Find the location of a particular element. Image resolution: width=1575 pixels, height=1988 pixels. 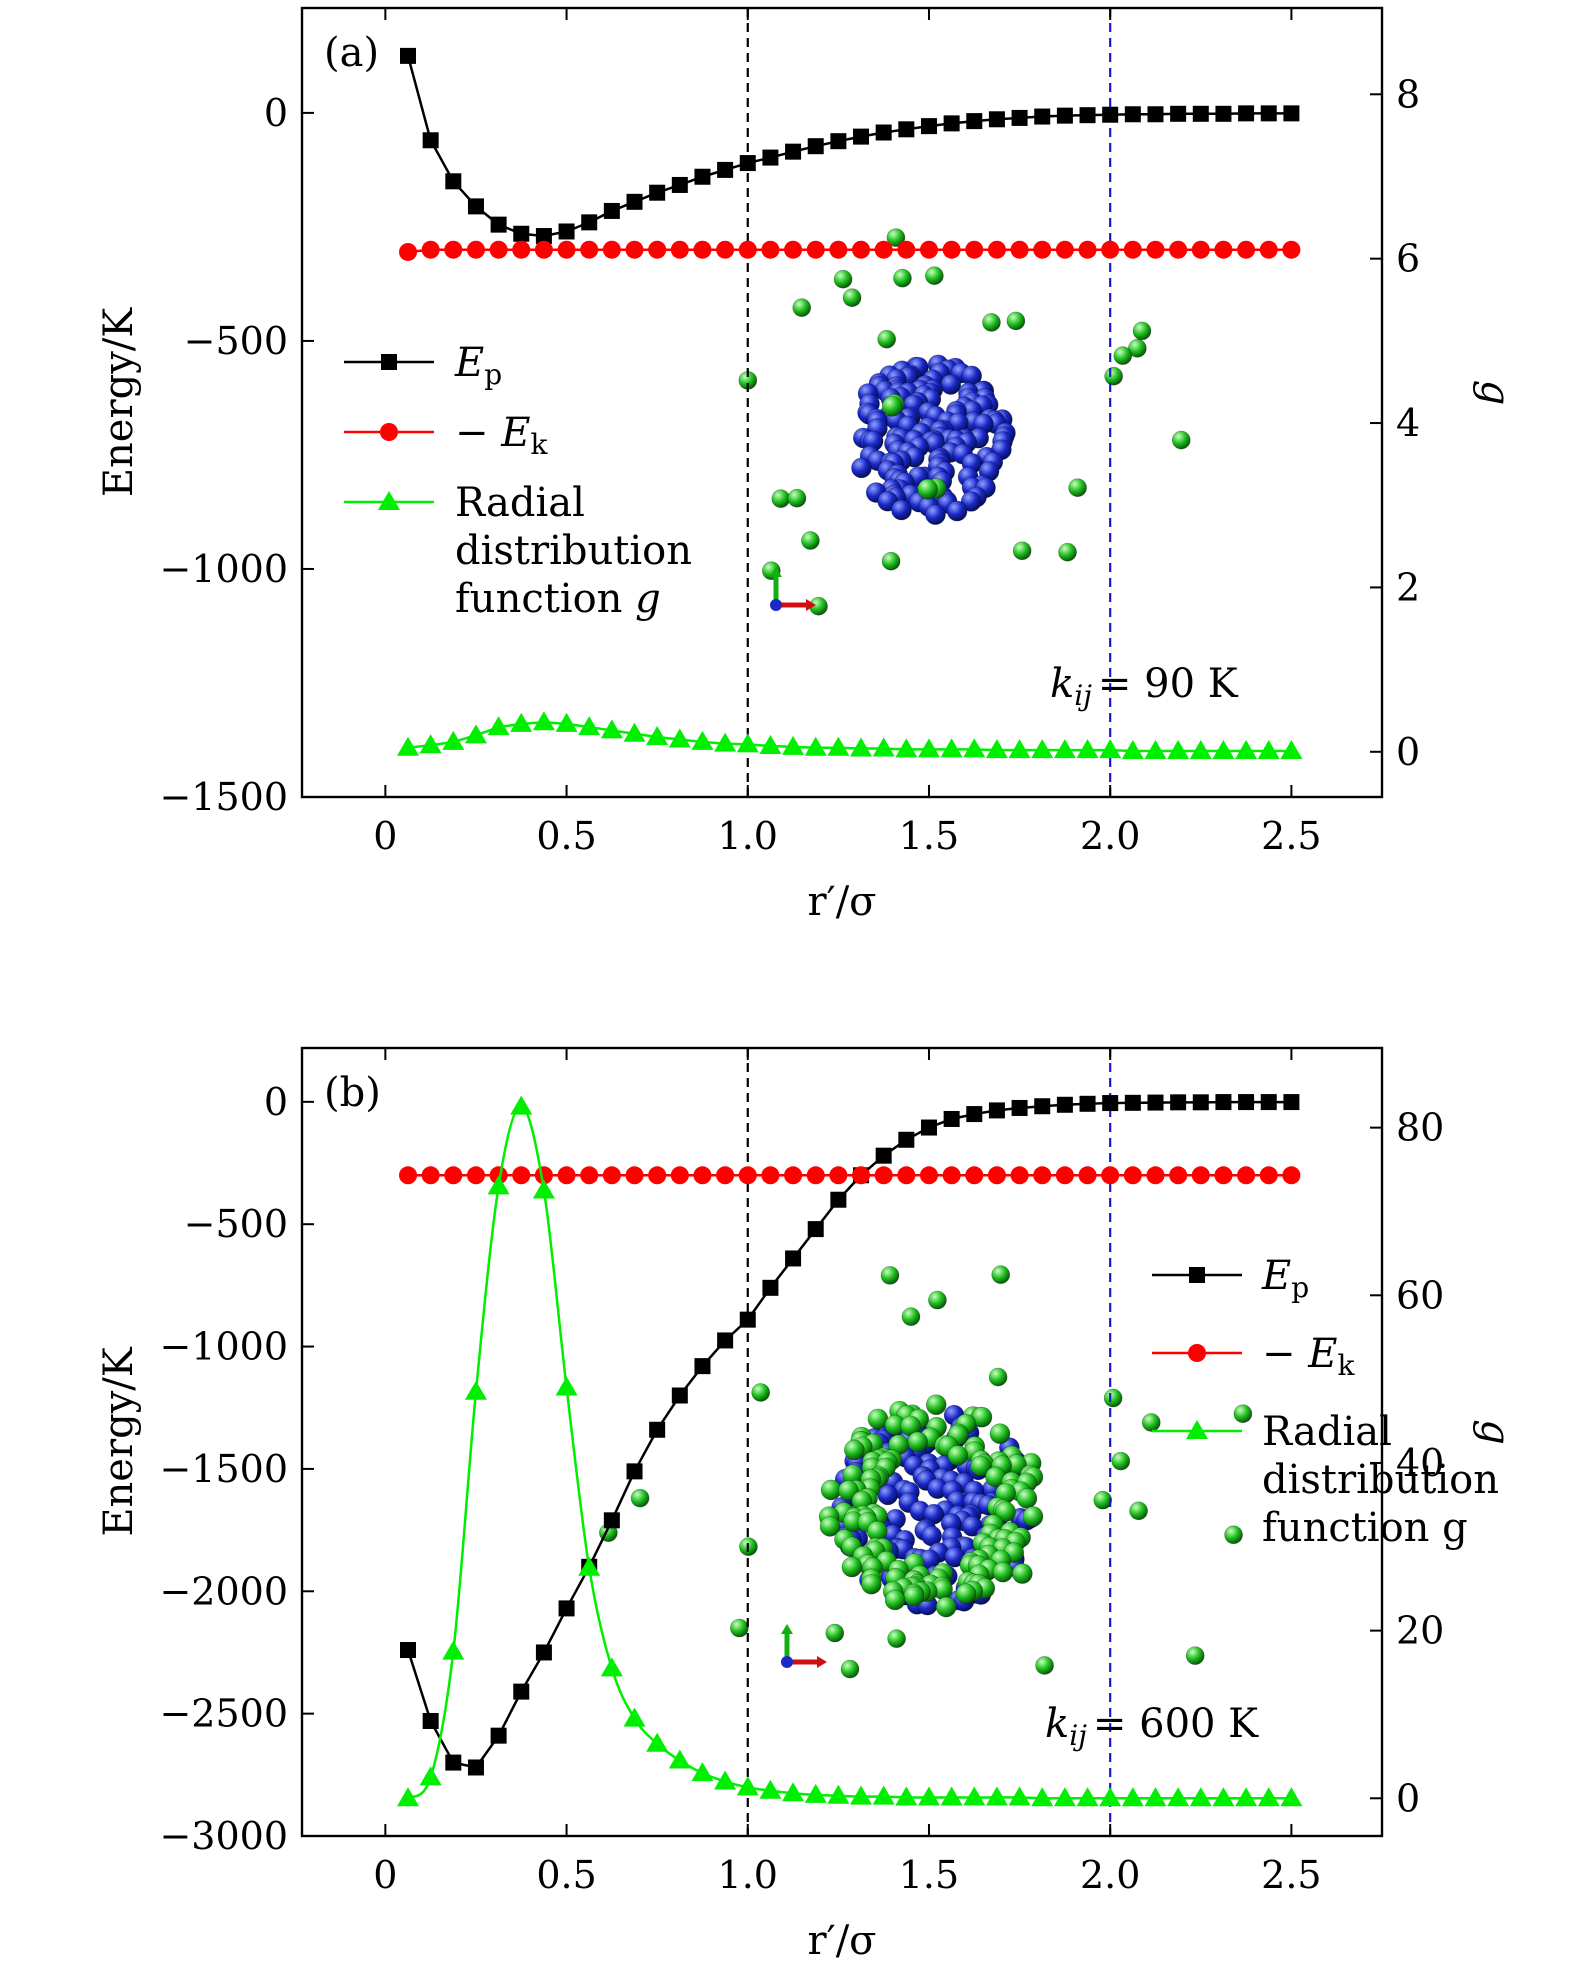

point--Ek-32 is located at coordinates (1132, 249).